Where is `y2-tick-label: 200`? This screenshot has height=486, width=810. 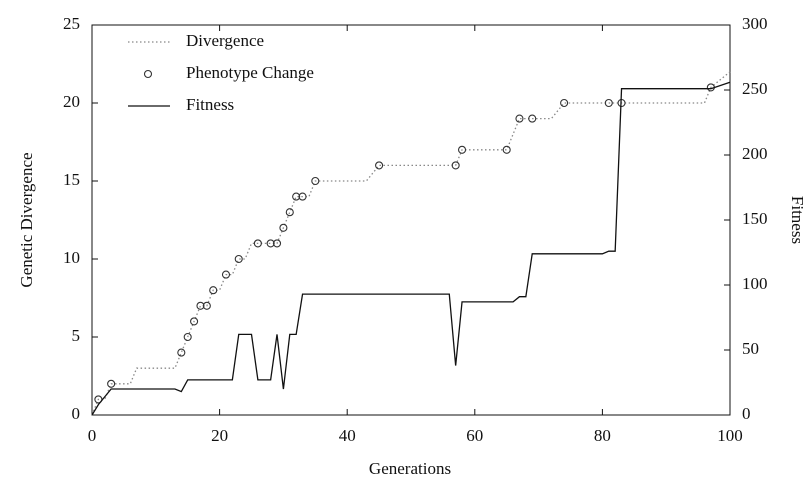
y2-tick-label: 200 is located at coordinates (755, 153).